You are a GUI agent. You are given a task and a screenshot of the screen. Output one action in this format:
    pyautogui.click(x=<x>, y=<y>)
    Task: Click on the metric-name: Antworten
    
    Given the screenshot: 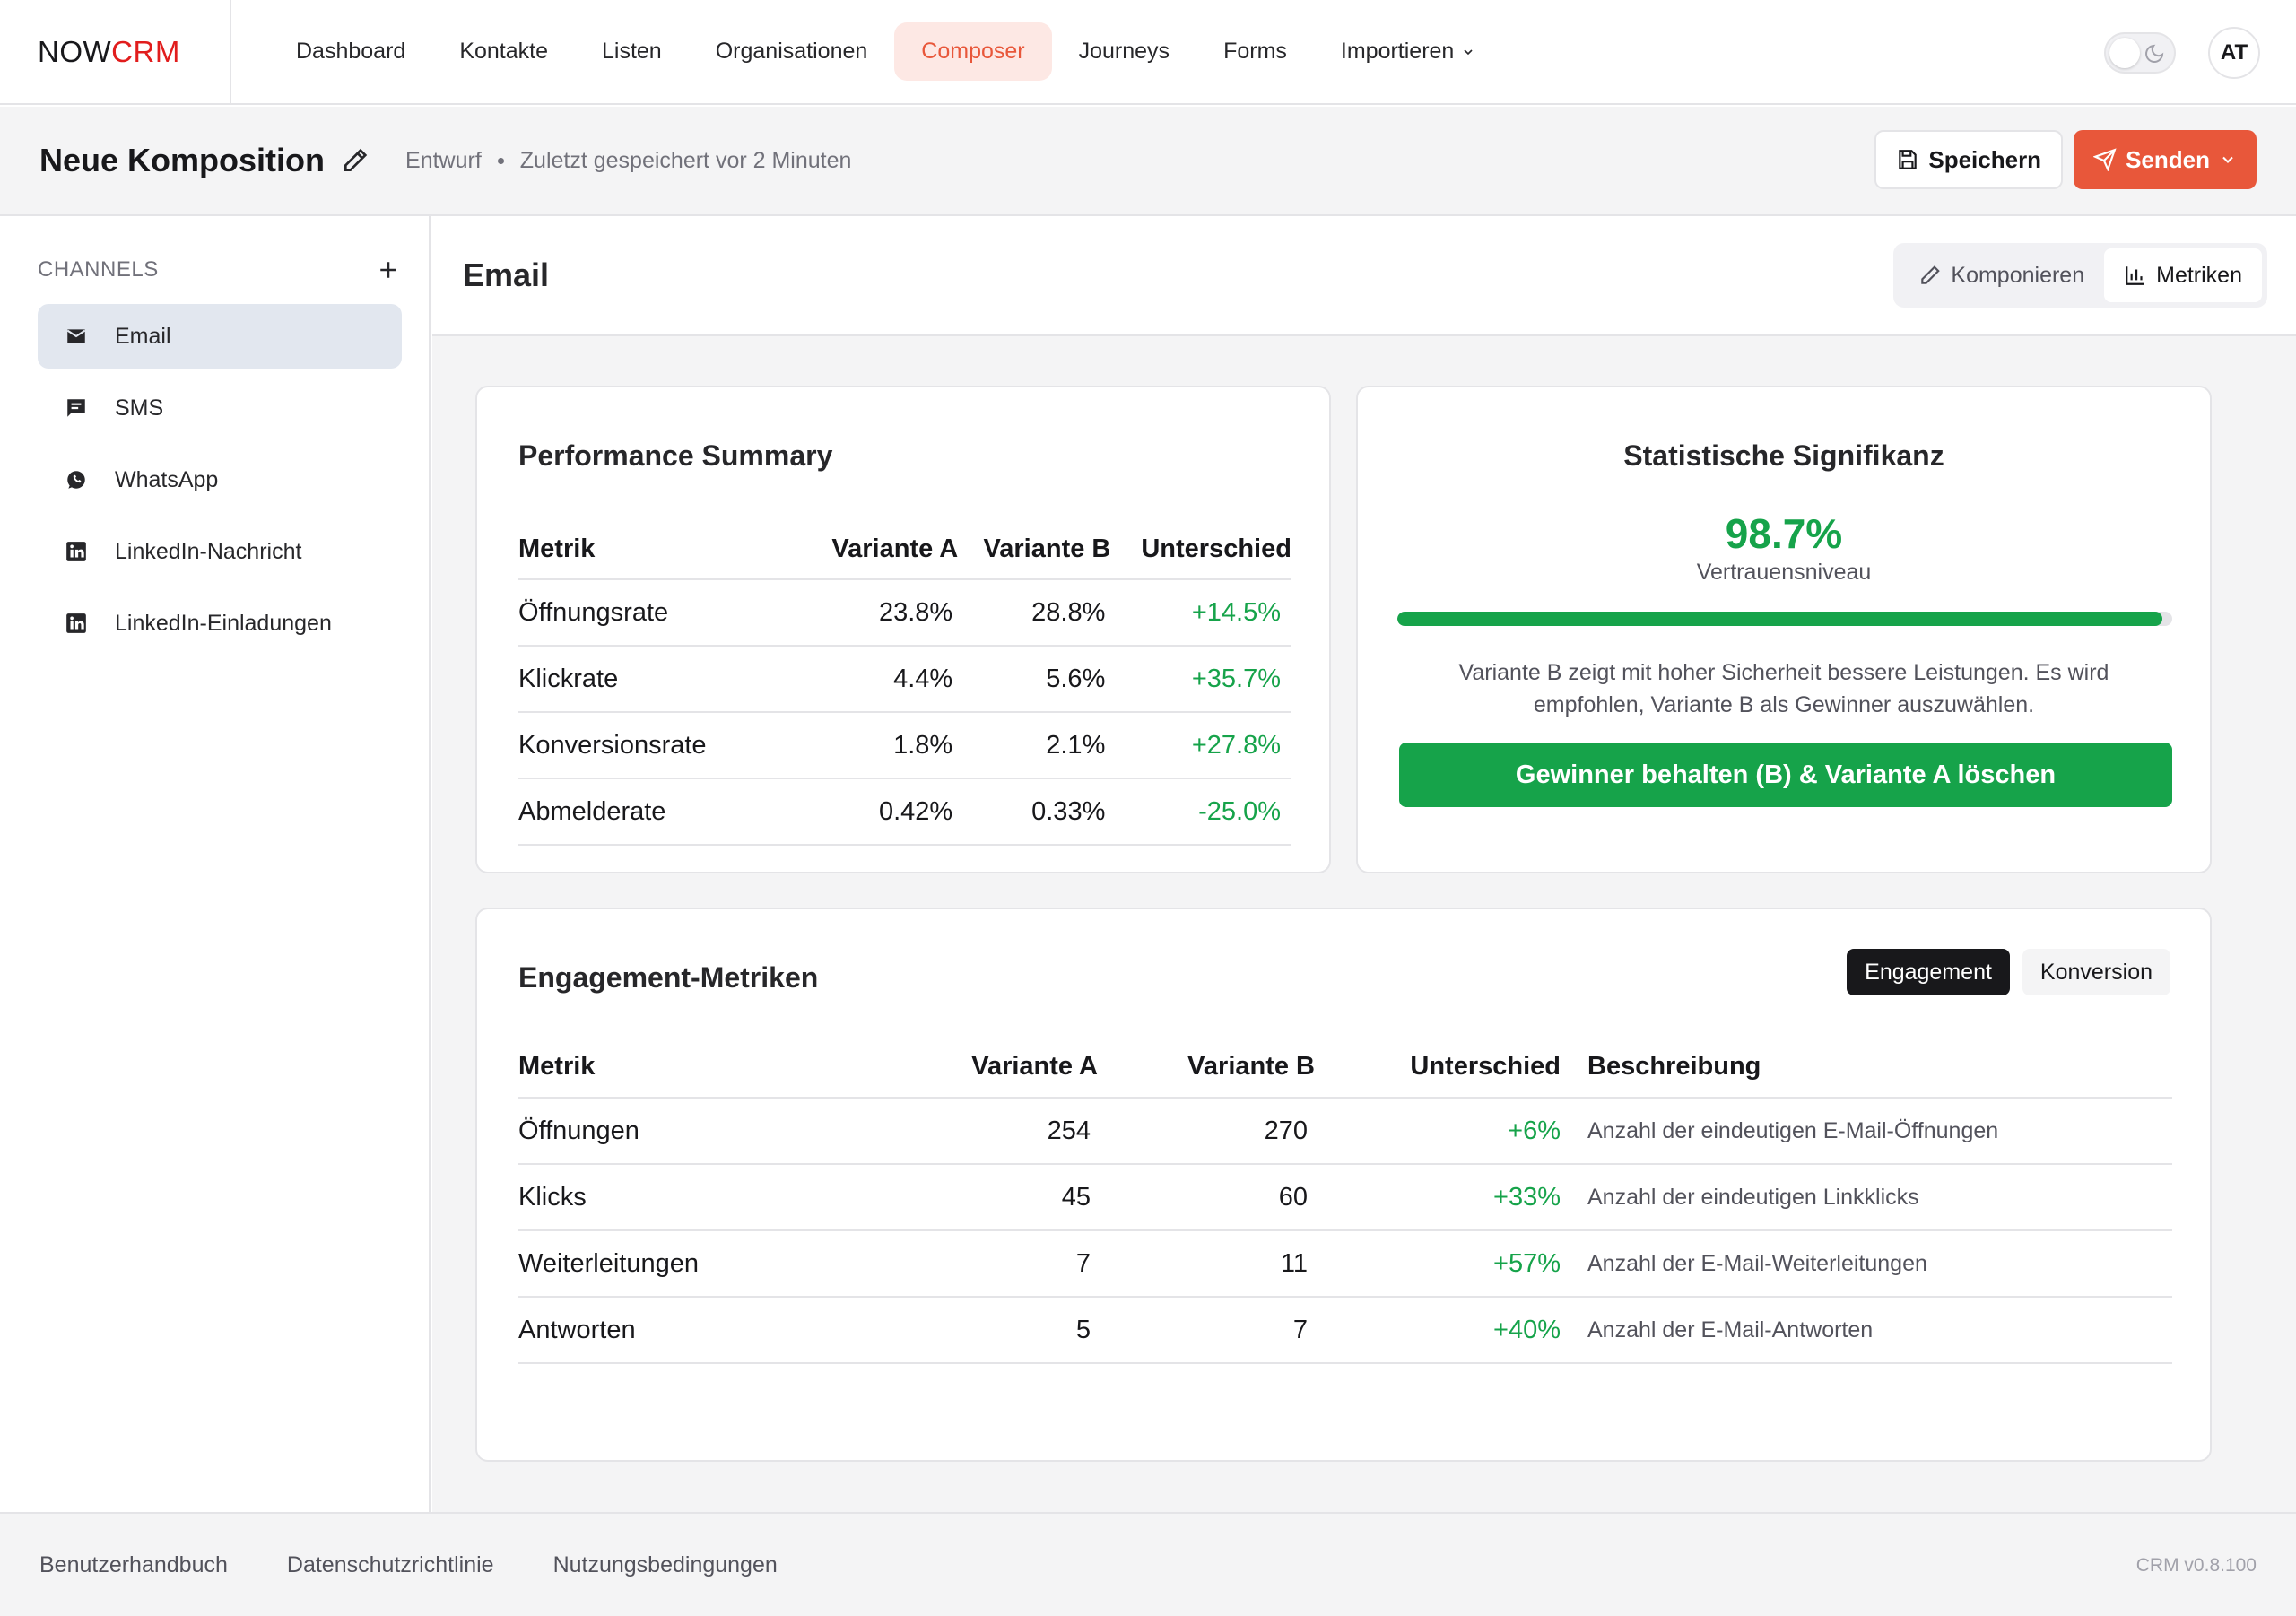 What is the action you would take?
    pyautogui.click(x=704, y=1330)
    